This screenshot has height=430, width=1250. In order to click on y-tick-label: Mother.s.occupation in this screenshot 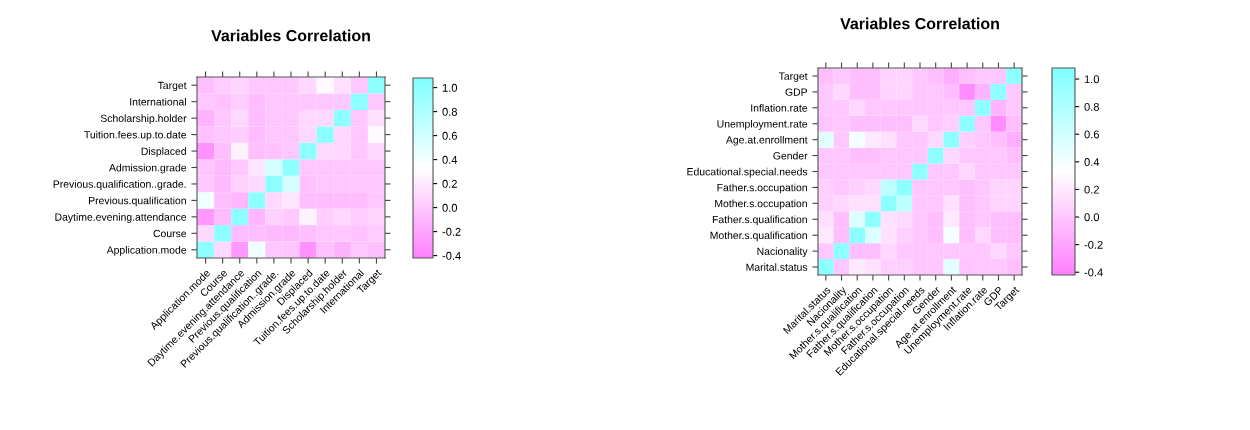, I will do `click(761, 204)`.